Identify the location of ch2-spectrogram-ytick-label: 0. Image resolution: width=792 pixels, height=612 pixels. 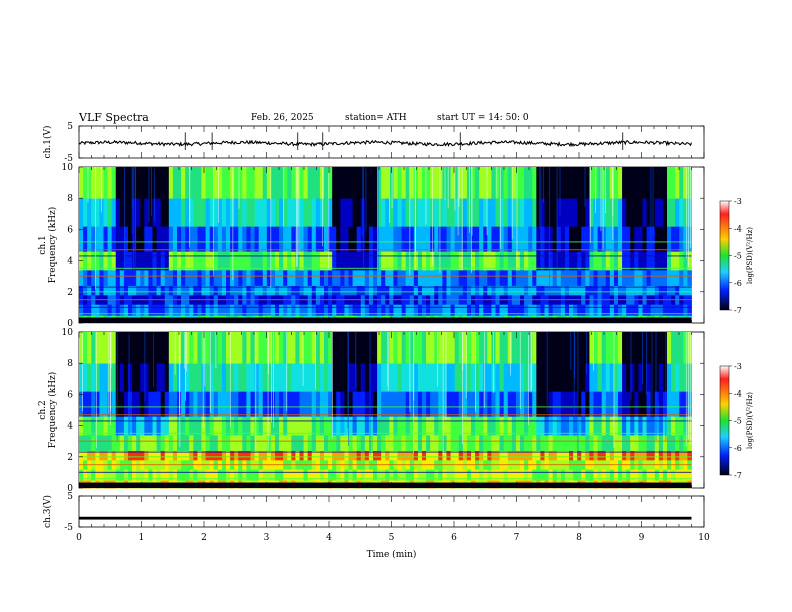
(70, 489).